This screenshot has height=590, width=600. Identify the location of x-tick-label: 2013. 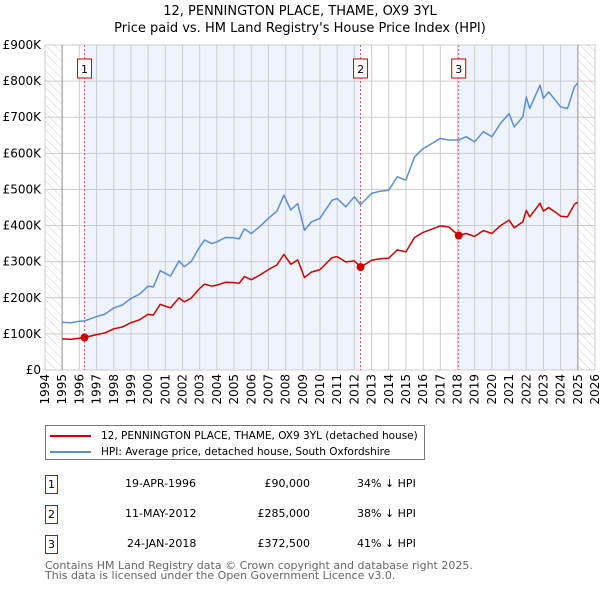
(372, 389).